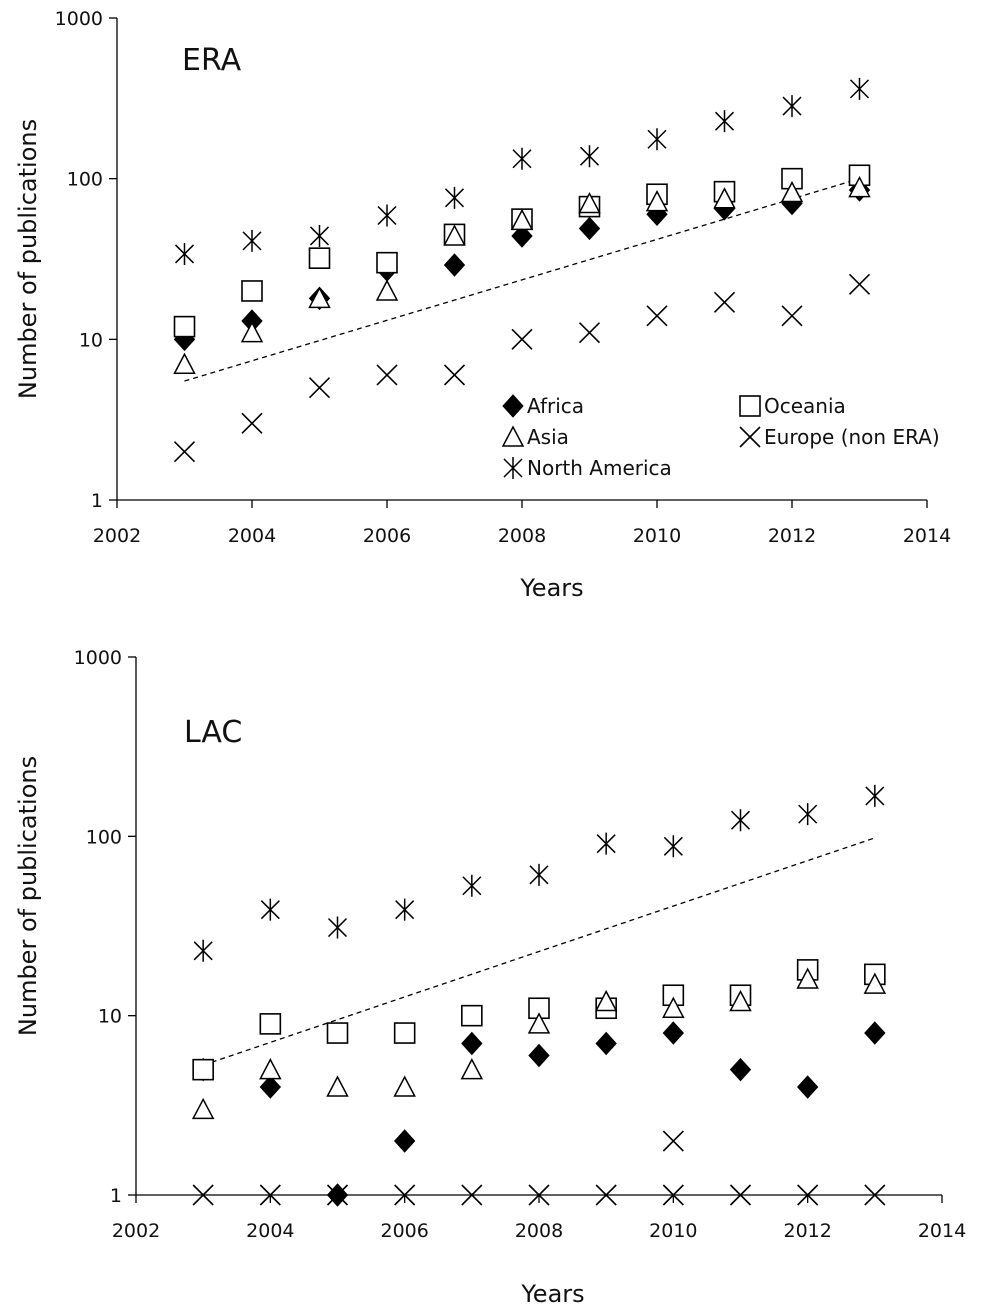 Image resolution: width=985 pixels, height=1306 pixels. What do you see at coordinates (513, 468) in the screenshot?
I see `era-legend-north-america-marker` at bounding box center [513, 468].